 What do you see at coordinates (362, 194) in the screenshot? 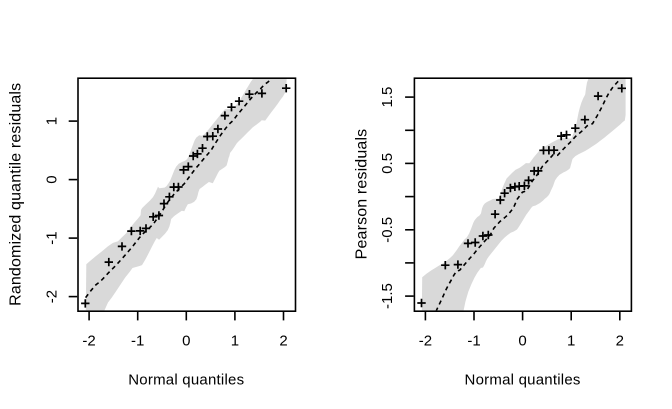
I see `svg-text: Pearson residuals` at bounding box center [362, 194].